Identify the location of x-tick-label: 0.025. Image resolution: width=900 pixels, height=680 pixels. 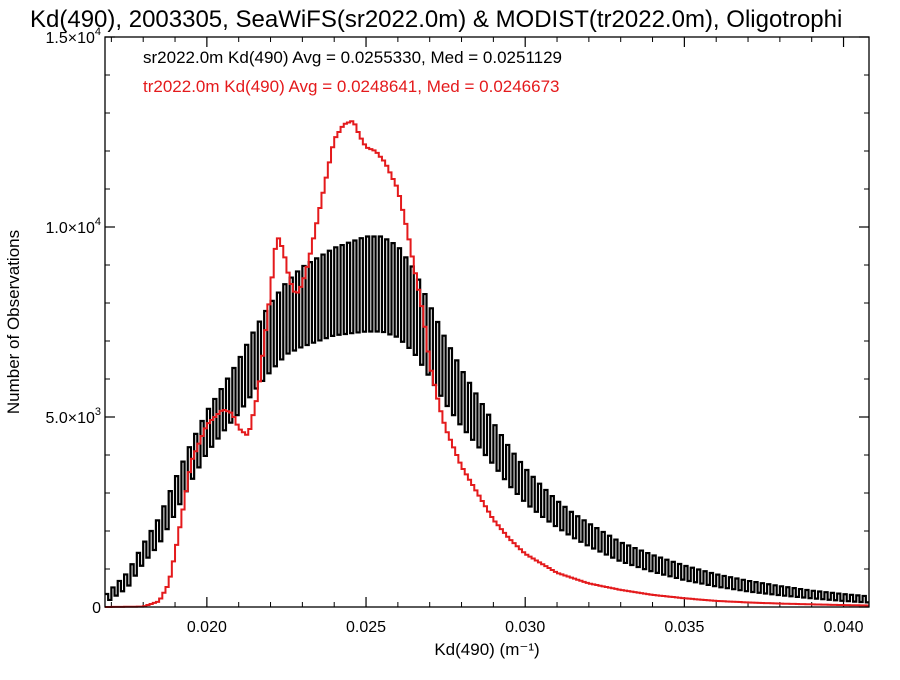
(366, 627).